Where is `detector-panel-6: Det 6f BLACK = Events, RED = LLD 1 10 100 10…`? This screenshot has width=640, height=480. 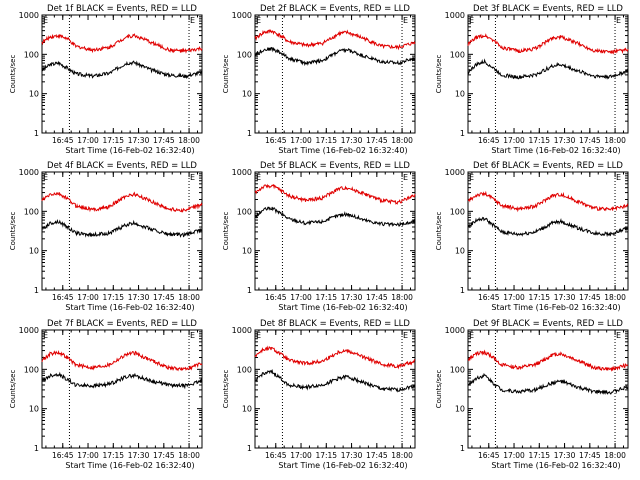 detector-panel-6: Det 6f BLACK = Events, RED = LLD 1 10 100 10… is located at coordinates (532, 236).